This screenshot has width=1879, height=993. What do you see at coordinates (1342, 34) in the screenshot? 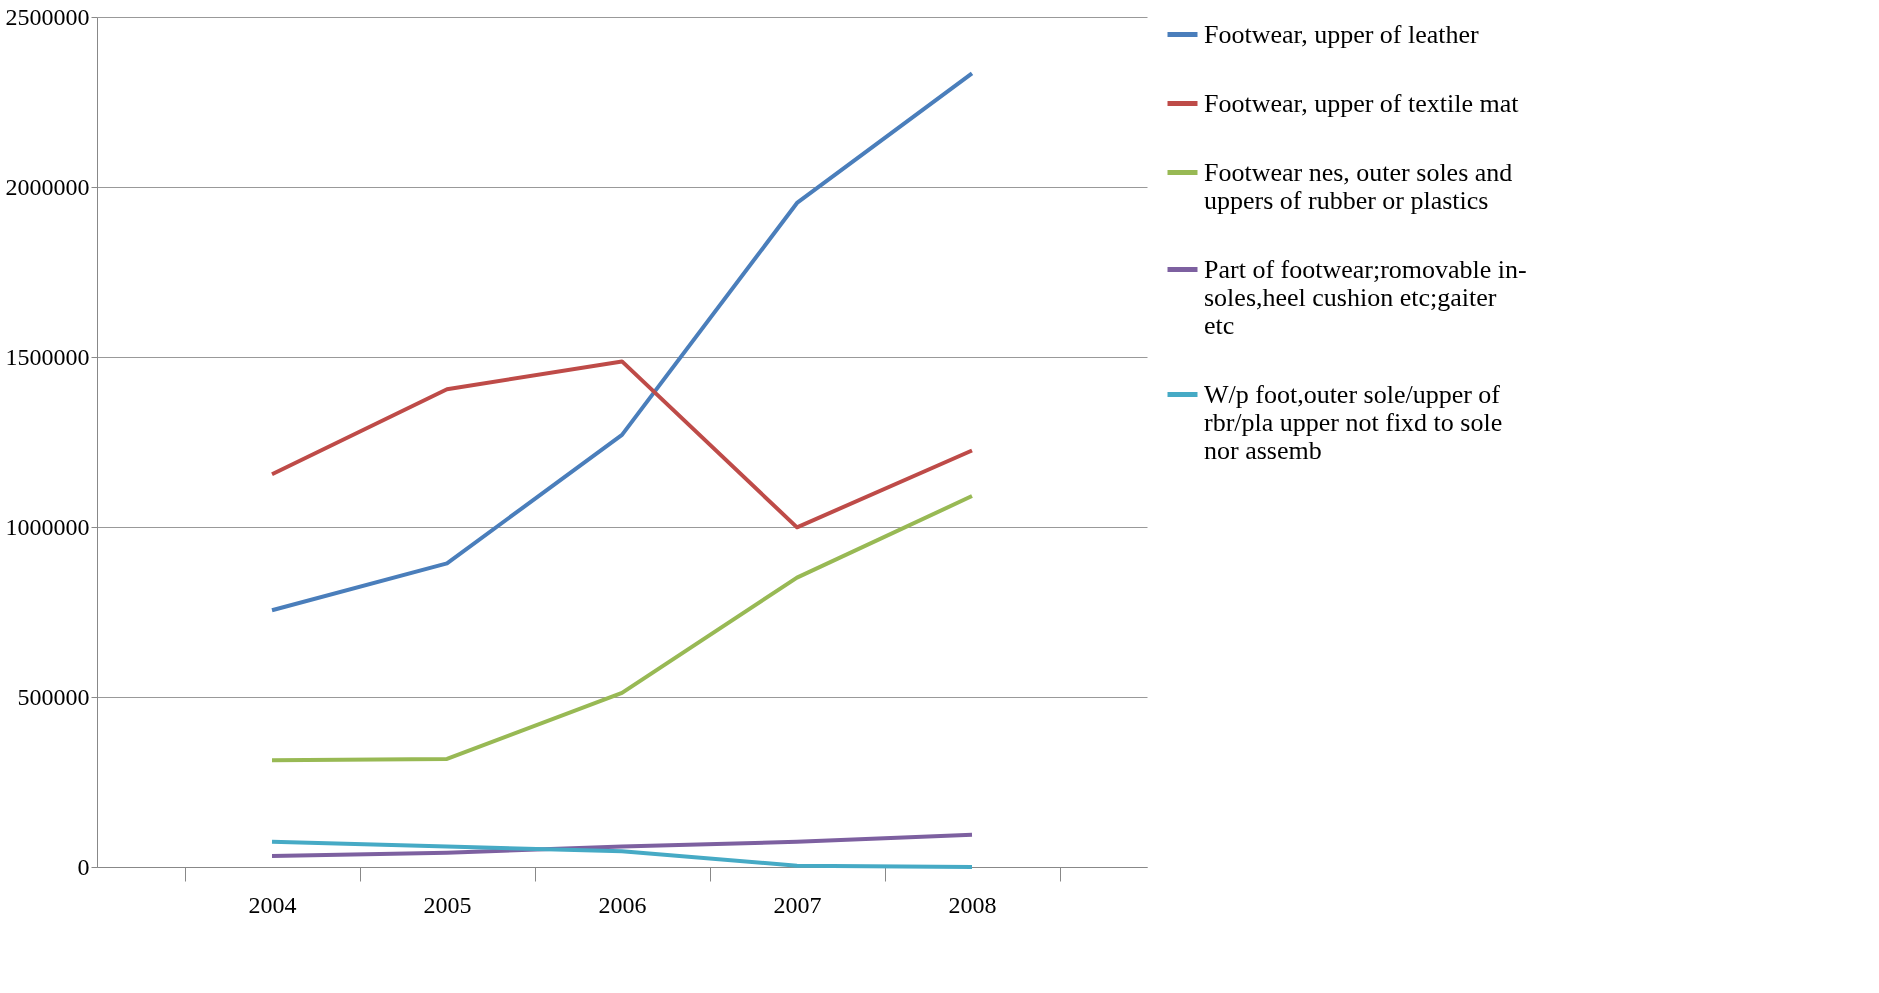
I see `legend-label: Footwear, upper of leather` at bounding box center [1342, 34].